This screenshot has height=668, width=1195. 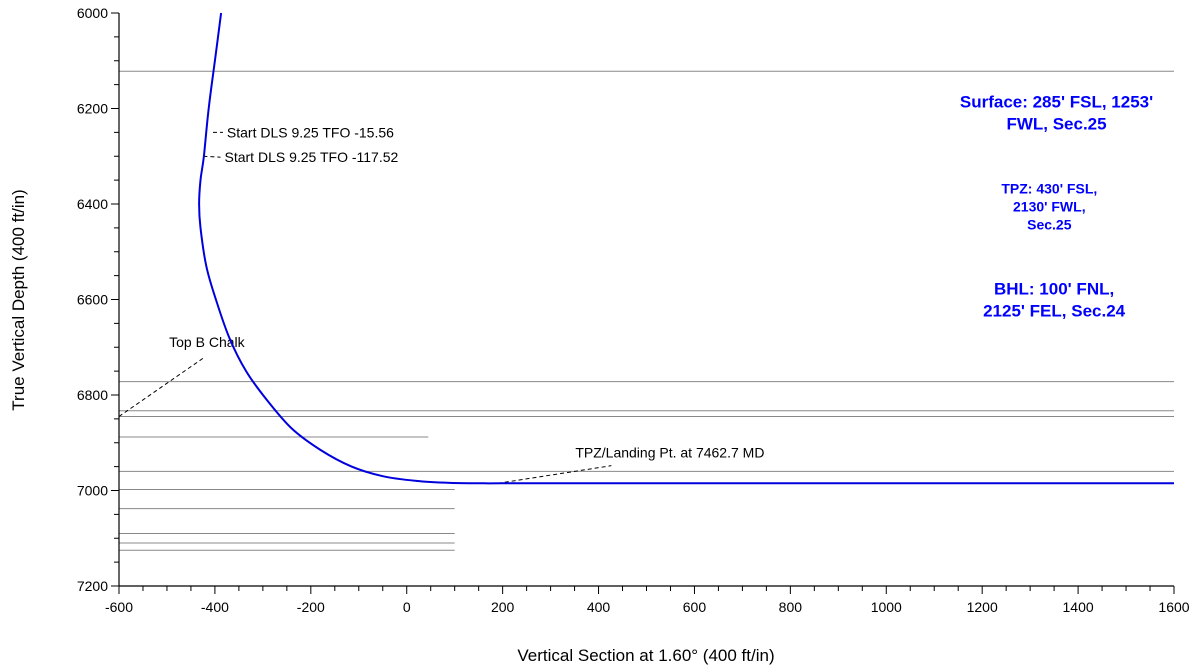 What do you see at coordinates (92, 586) in the screenshot?
I see `y-tick-label: 7200` at bounding box center [92, 586].